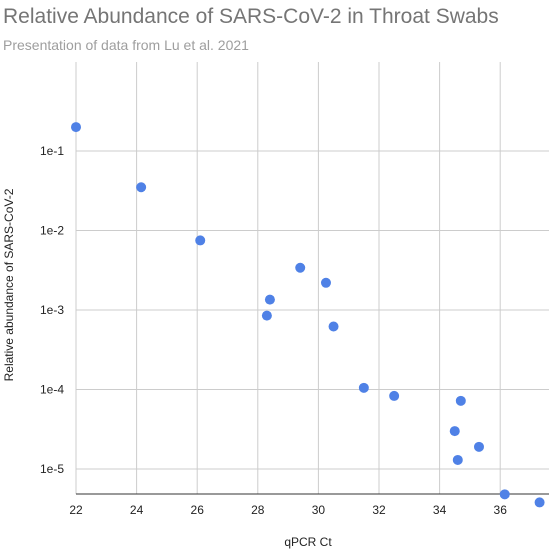 The width and height of the screenshot is (550, 557). I want to click on x-tick-label: 32, so click(379, 510).